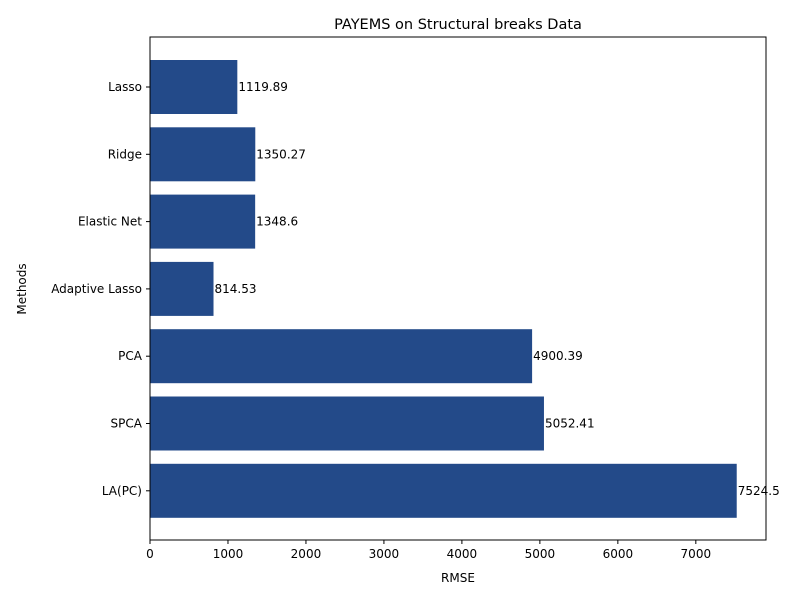  What do you see at coordinates (759, 491) in the screenshot?
I see `data-label: 7524.5` at bounding box center [759, 491].